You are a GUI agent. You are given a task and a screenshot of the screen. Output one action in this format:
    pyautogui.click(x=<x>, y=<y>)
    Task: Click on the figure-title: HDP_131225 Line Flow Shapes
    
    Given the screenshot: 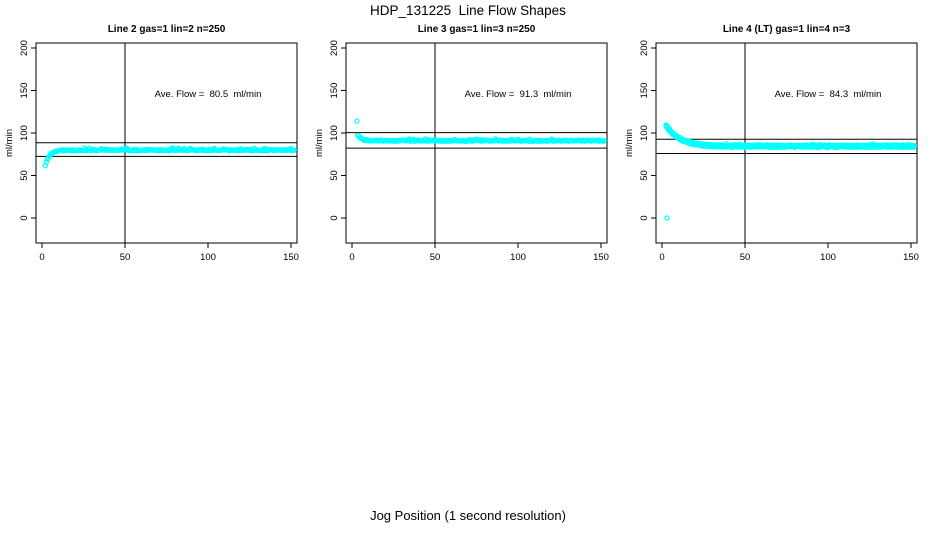 What is the action you would take?
    pyautogui.click(x=468, y=10)
    